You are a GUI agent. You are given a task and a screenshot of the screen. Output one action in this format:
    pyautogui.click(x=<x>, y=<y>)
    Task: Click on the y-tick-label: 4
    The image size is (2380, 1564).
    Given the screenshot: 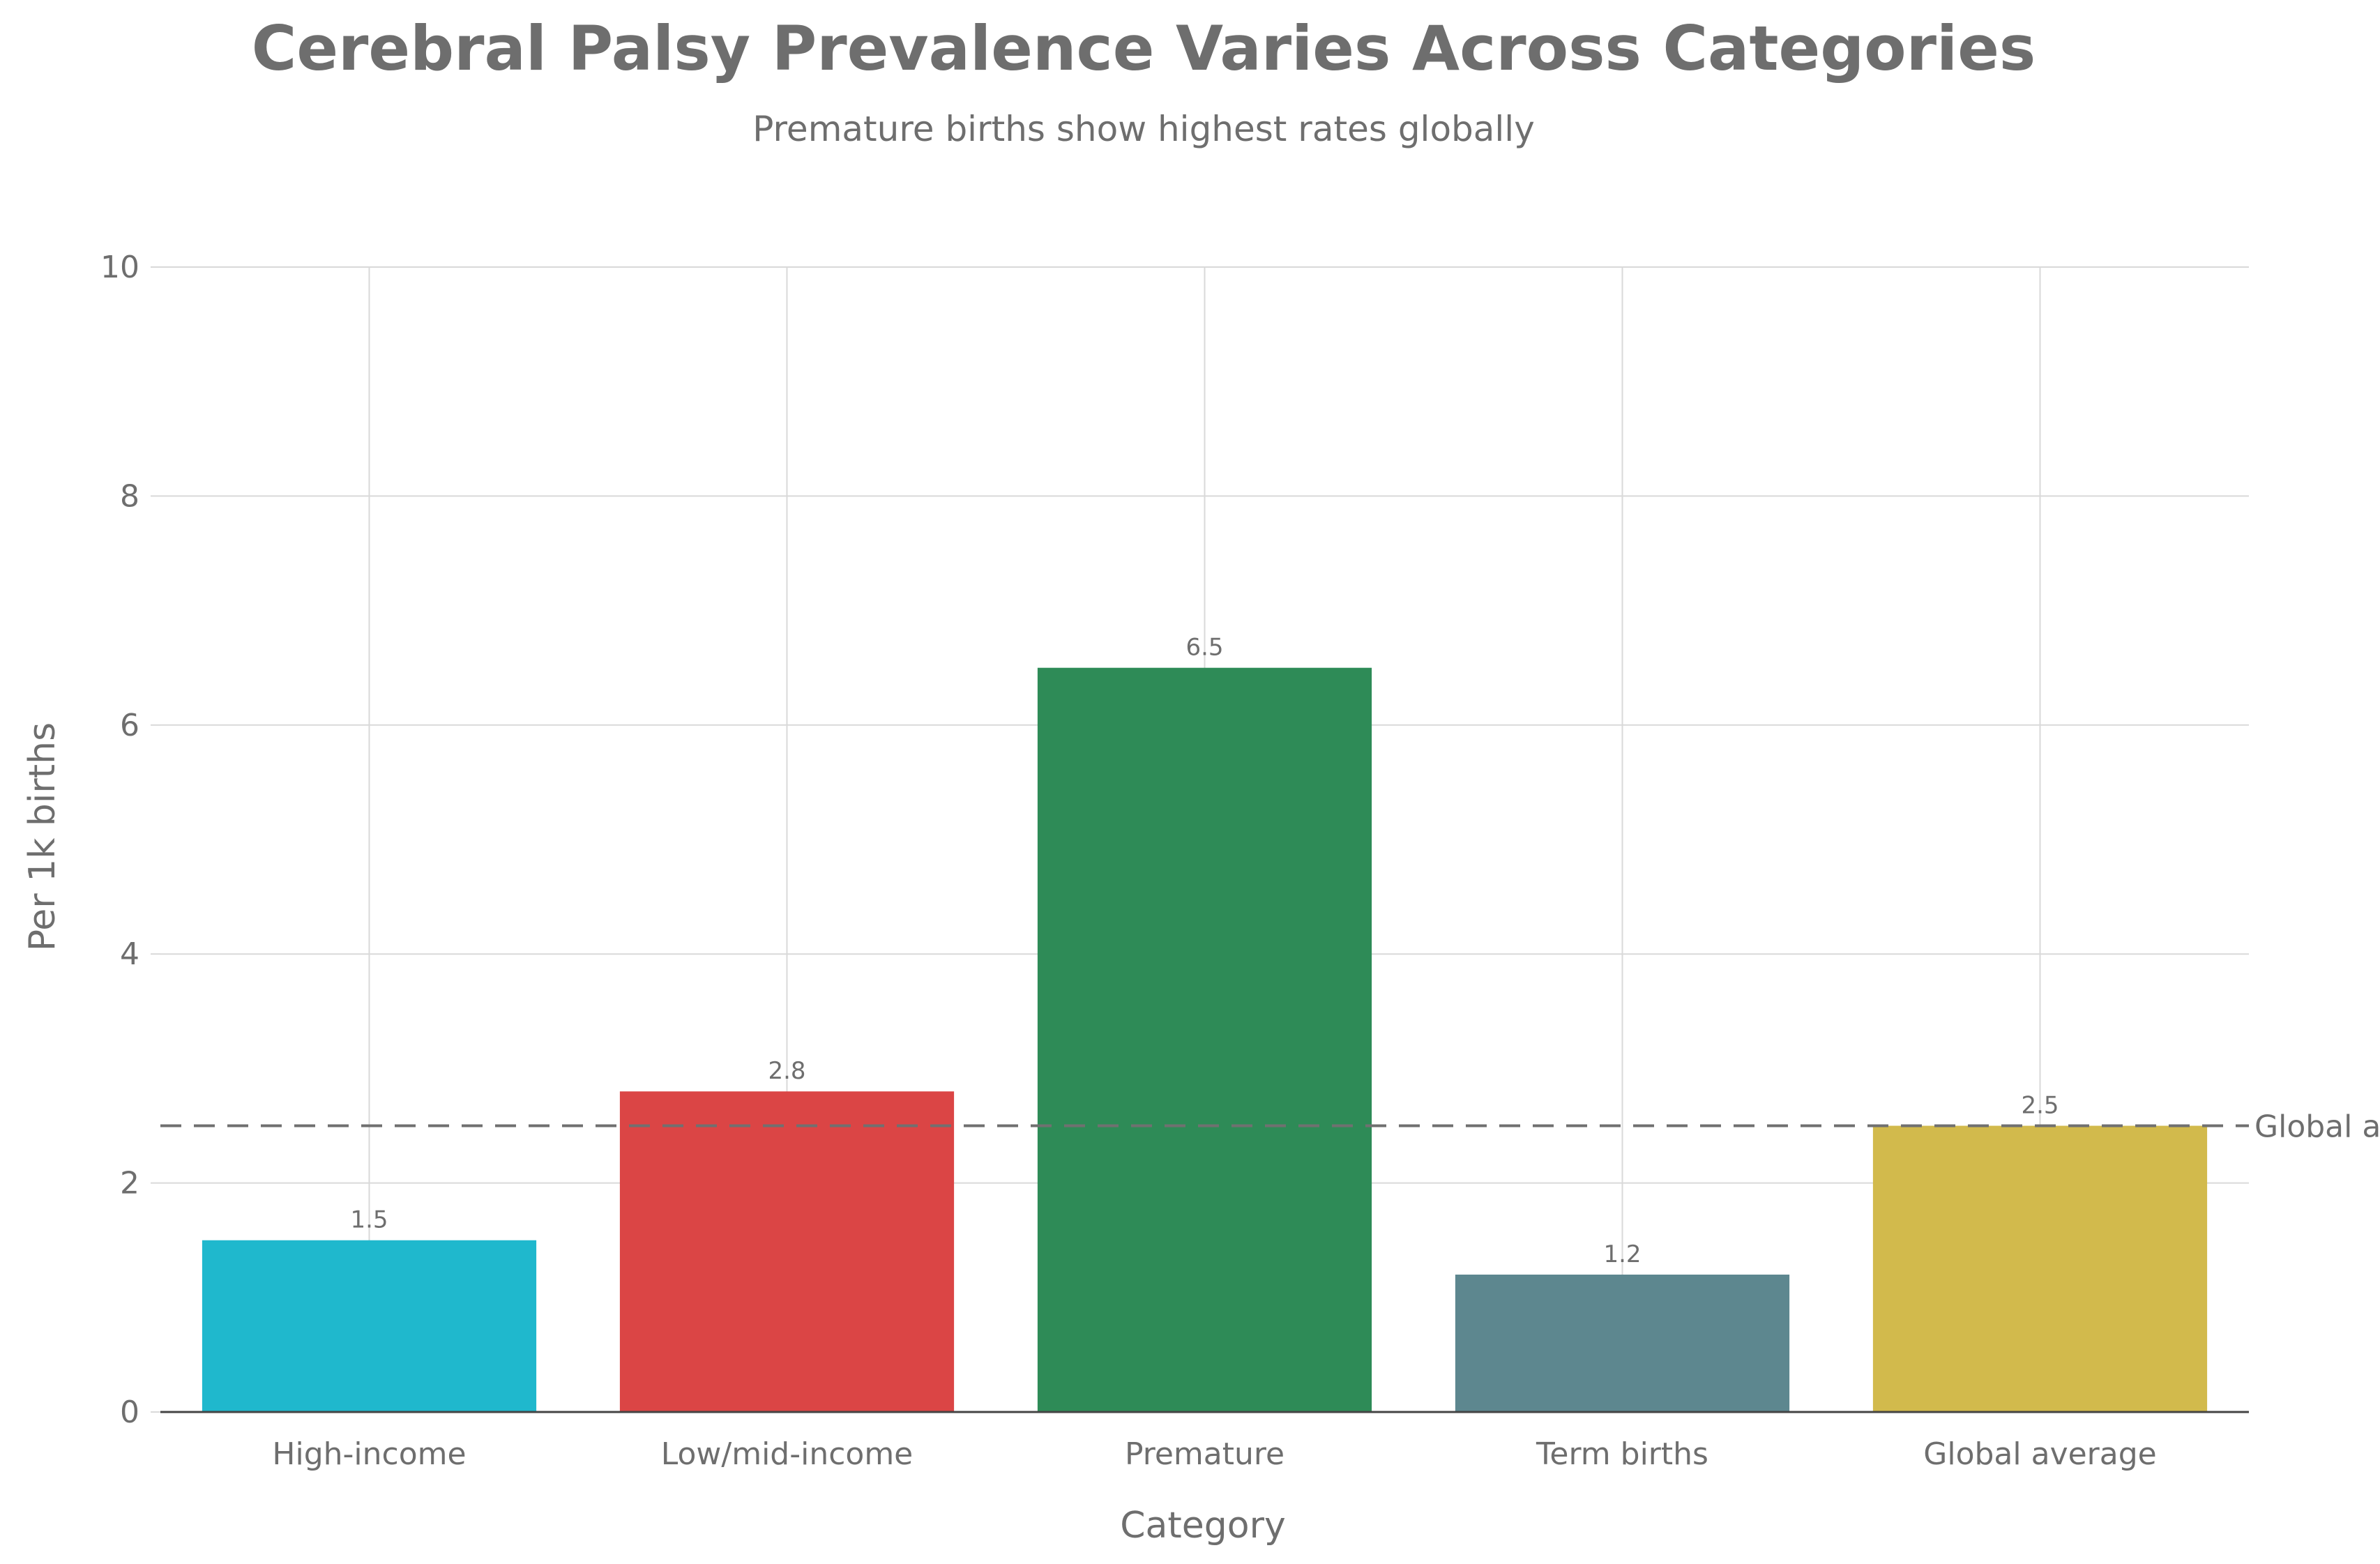 What is the action you would take?
    pyautogui.click(x=130, y=954)
    